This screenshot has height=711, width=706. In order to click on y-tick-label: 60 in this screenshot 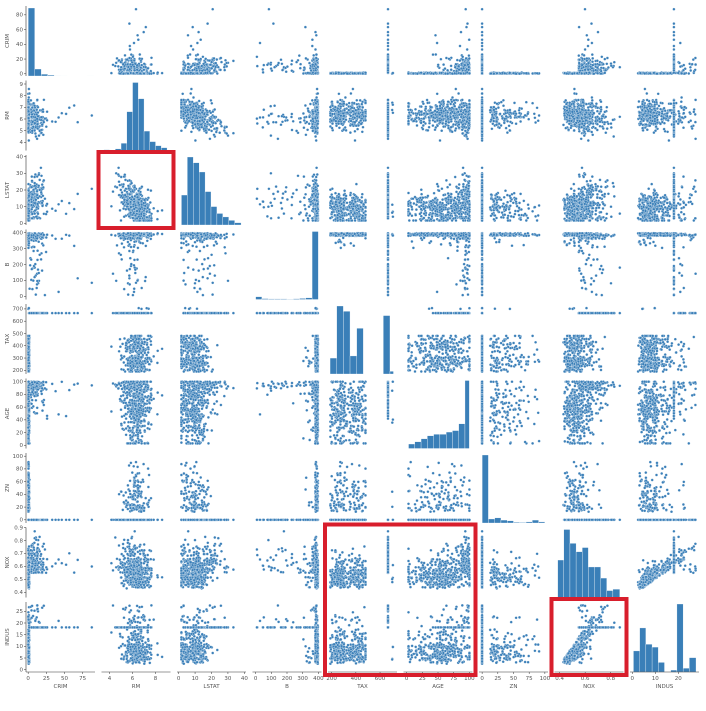, I will do `click(19, 30)`.